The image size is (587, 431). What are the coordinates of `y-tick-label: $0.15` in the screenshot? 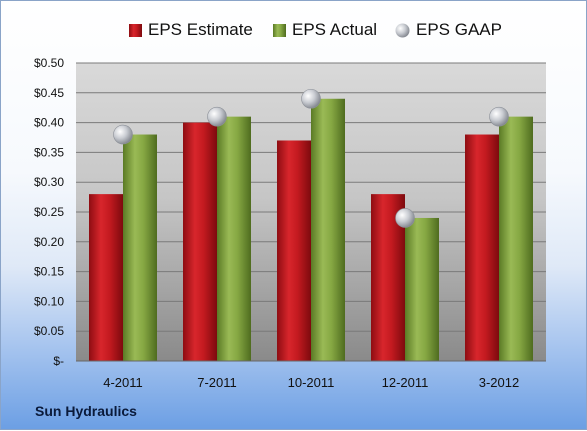 It's located at (49, 272).